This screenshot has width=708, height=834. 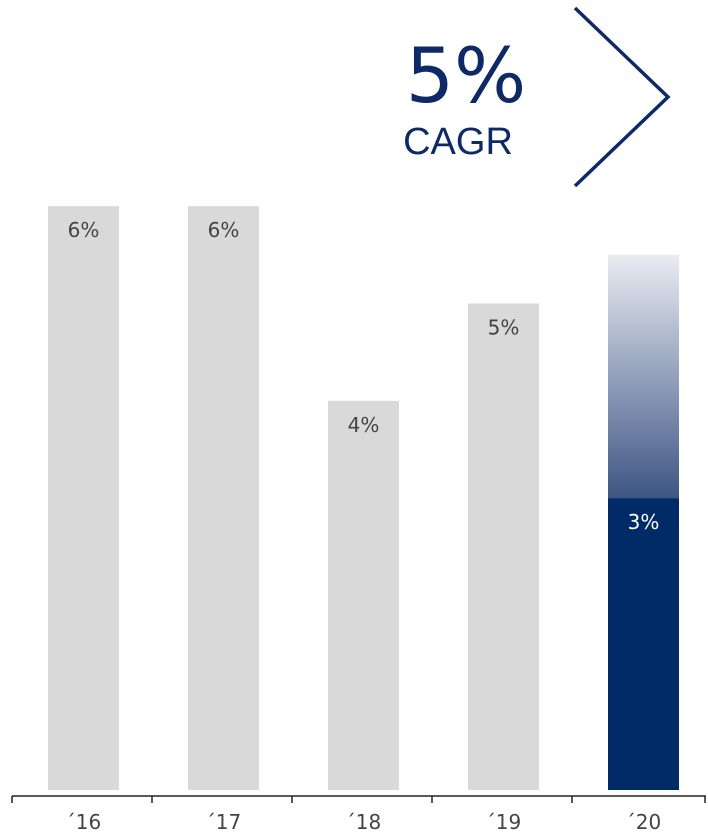 What do you see at coordinates (224, 230) in the screenshot?
I see `data-label-2: 6%` at bounding box center [224, 230].